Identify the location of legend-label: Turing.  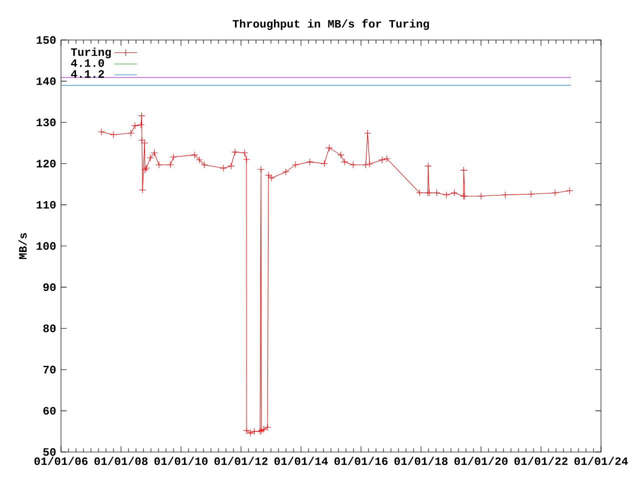
(90, 53).